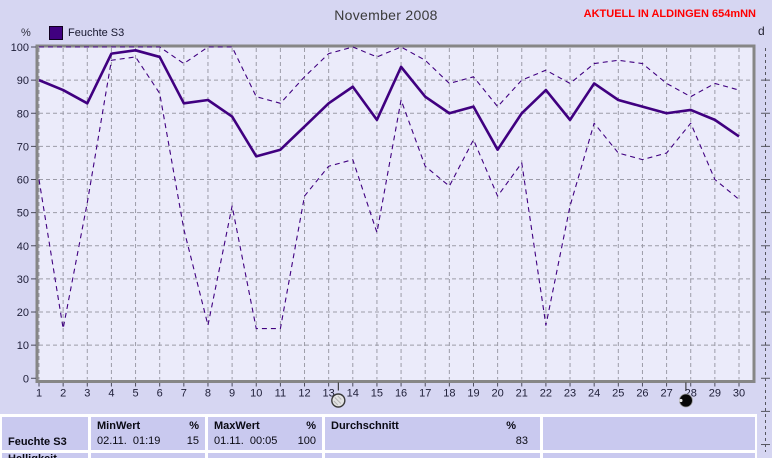 Image resolution: width=772 pixels, height=458 pixels. What do you see at coordinates (432, 433) in the screenshot?
I see `durchschnitt-cell: Durchschnitt % 83` at bounding box center [432, 433].